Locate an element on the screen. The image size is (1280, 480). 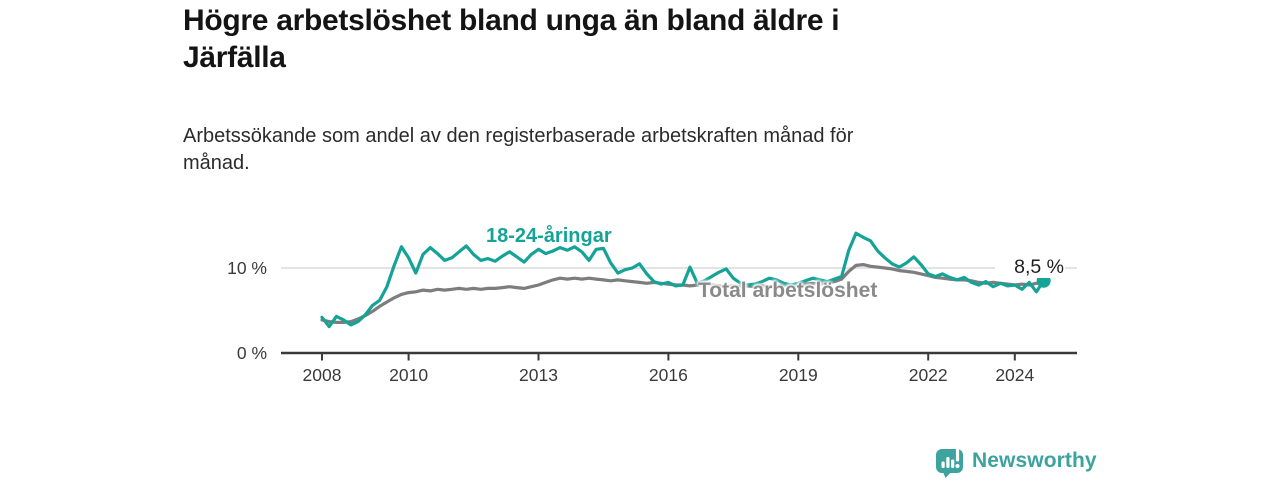
latest-value-label: 8,5 % is located at coordinates (1030, 267).